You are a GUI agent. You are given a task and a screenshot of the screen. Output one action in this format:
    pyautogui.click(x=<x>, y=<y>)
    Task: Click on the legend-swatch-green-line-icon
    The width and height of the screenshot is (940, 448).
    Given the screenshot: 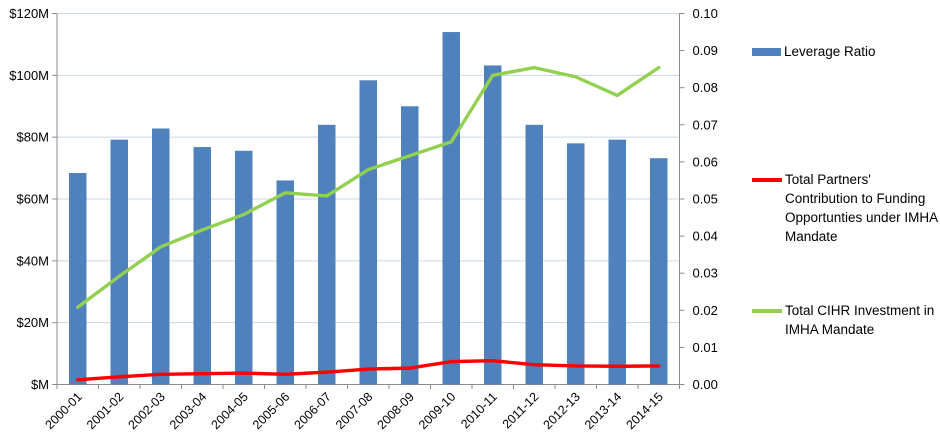 What is the action you would take?
    pyautogui.click(x=767, y=311)
    